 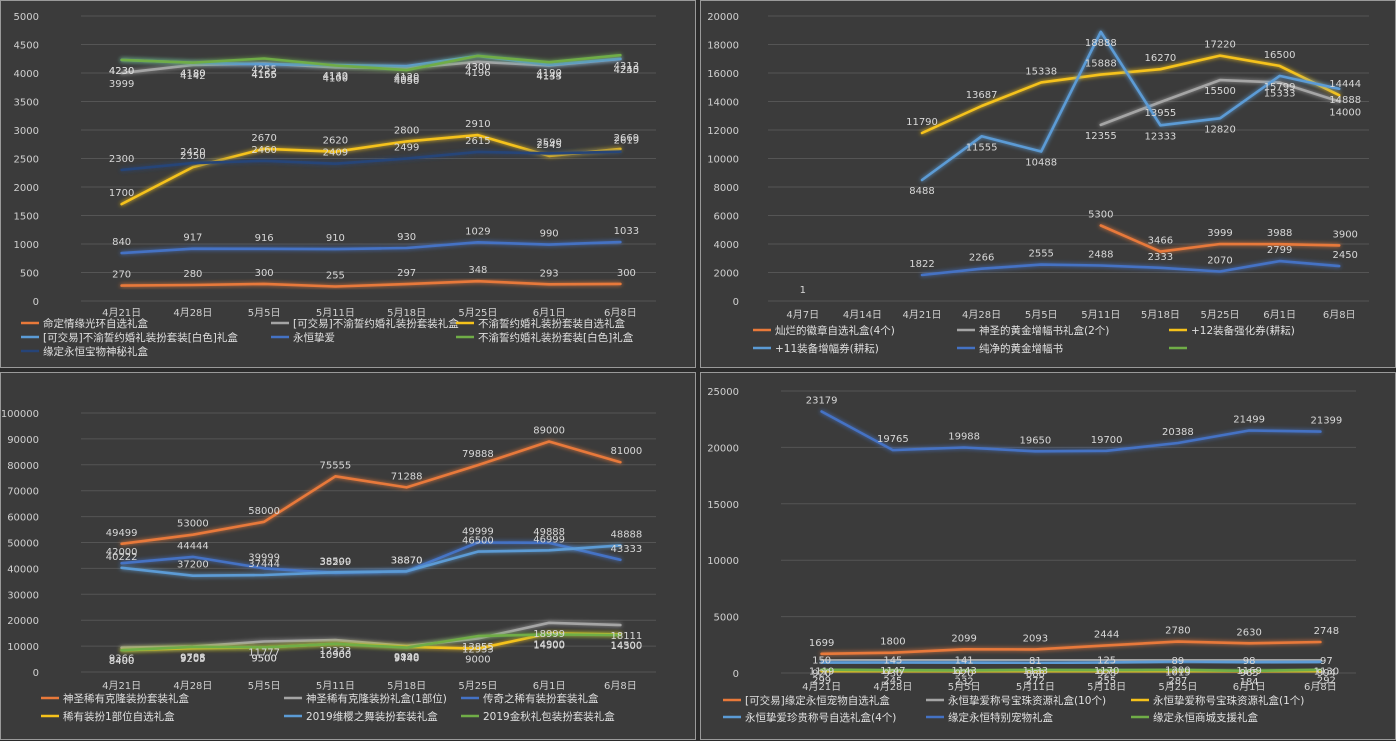 What do you see at coordinates (803, 290) in the screenshot?
I see `data-label: 1` at bounding box center [803, 290].